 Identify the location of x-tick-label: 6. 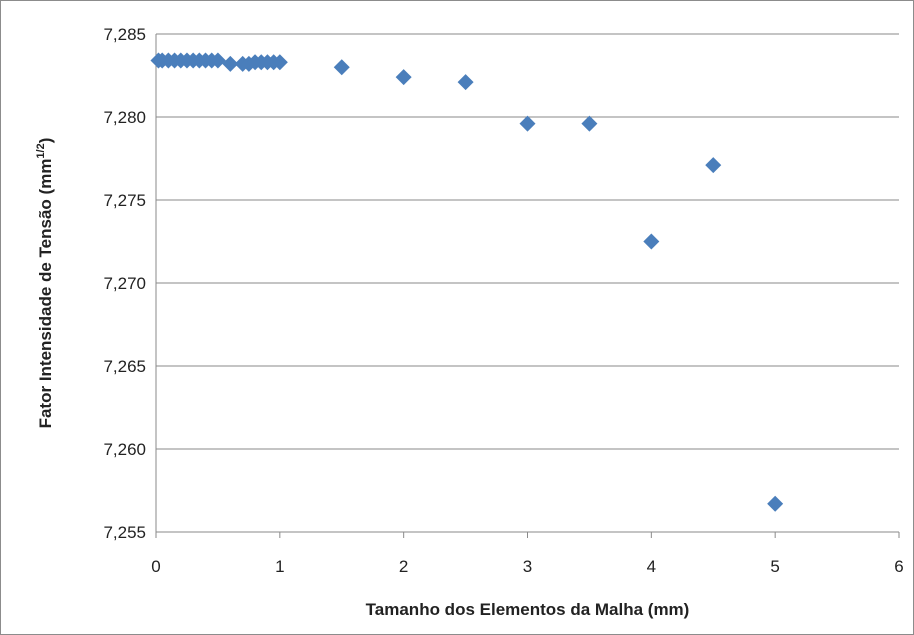
(898, 566).